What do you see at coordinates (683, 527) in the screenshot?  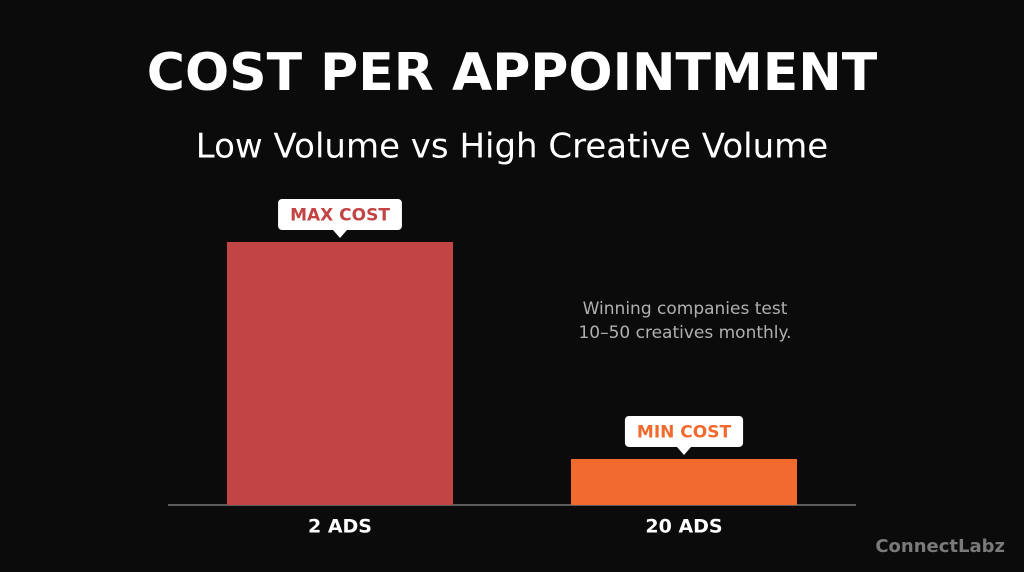 I see `x-tick-label: 20 ADS` at bounding box center [683, 527].